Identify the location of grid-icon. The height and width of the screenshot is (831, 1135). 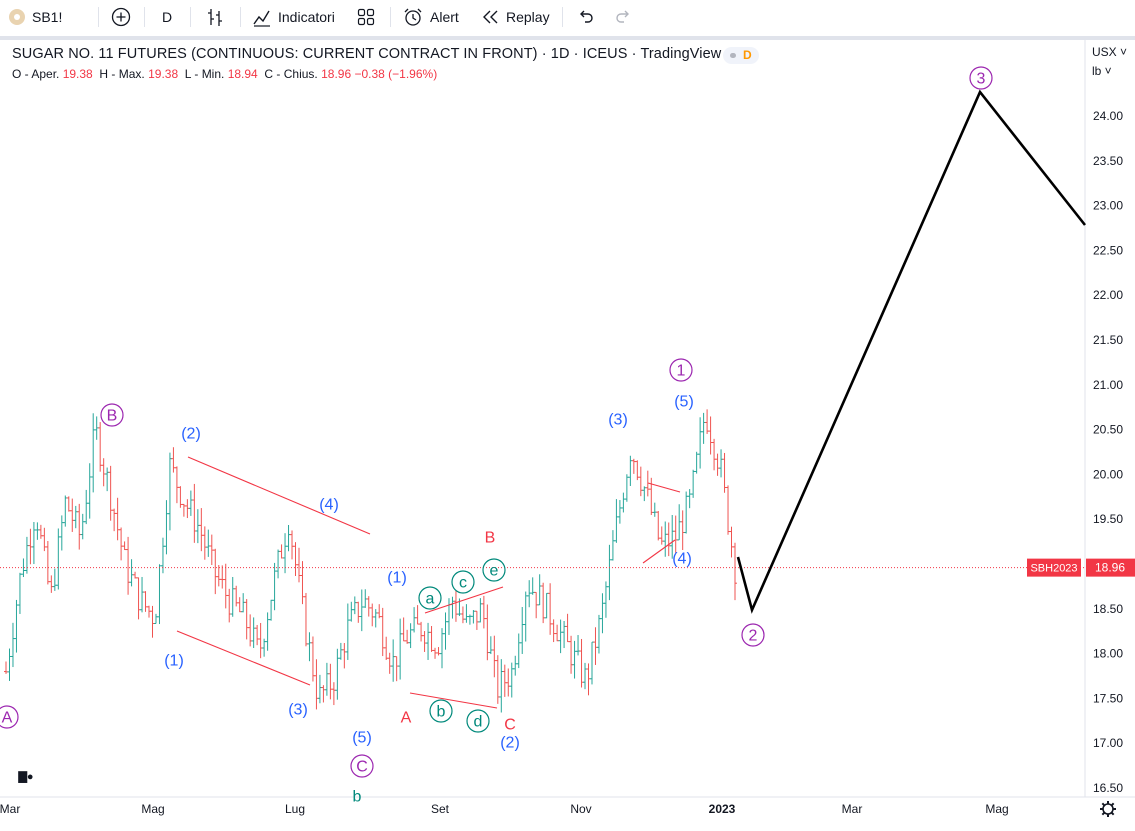
(366, 17).